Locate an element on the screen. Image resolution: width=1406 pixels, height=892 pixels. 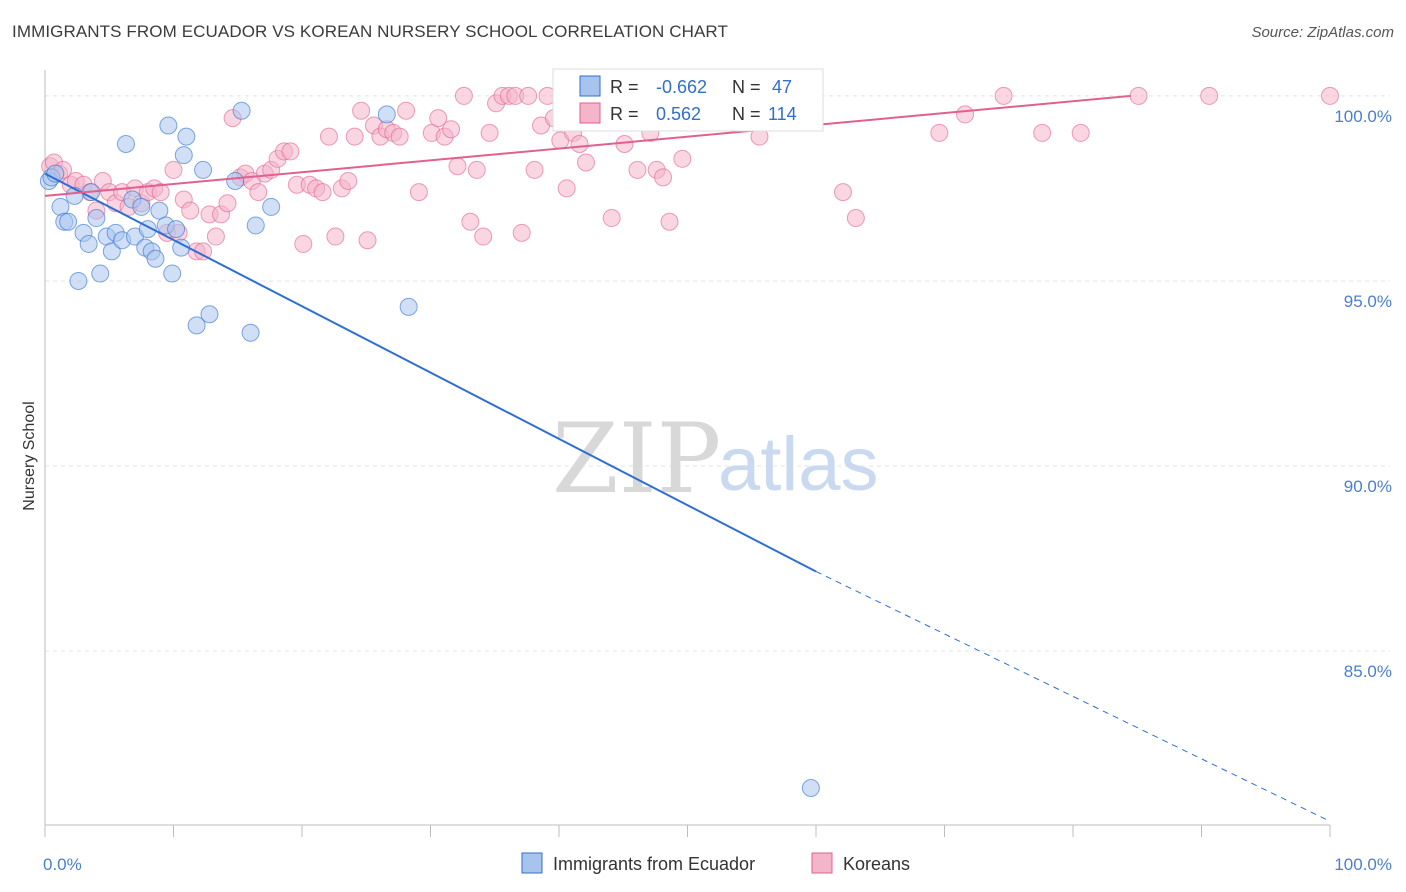
stat-n-label-1: N = is located at coordinates (746, 87).